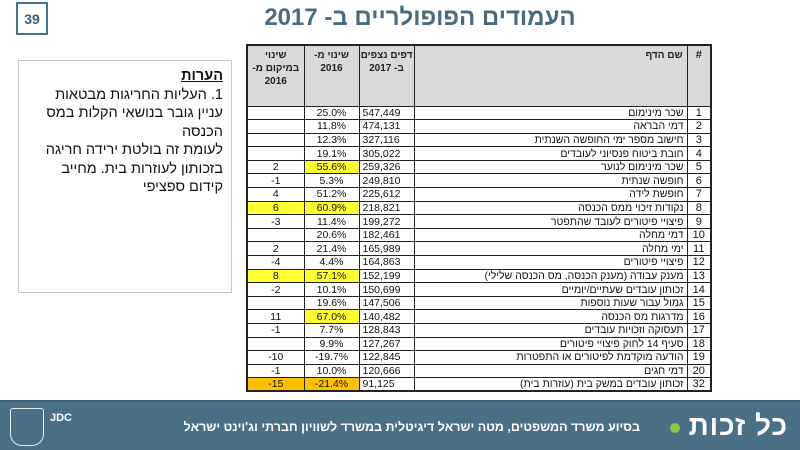  What do you see at coordinates (386, 75) in the screenshot?
I see `header-views: דפים נצפים ב- 2017` at bounding box center [386, 75].